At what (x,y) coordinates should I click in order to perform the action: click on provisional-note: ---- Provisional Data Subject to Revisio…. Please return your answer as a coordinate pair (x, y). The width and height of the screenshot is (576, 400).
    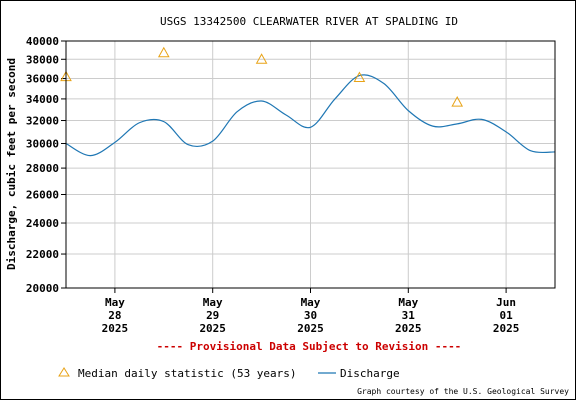
    Looking at the image, I should click on (309, 346).